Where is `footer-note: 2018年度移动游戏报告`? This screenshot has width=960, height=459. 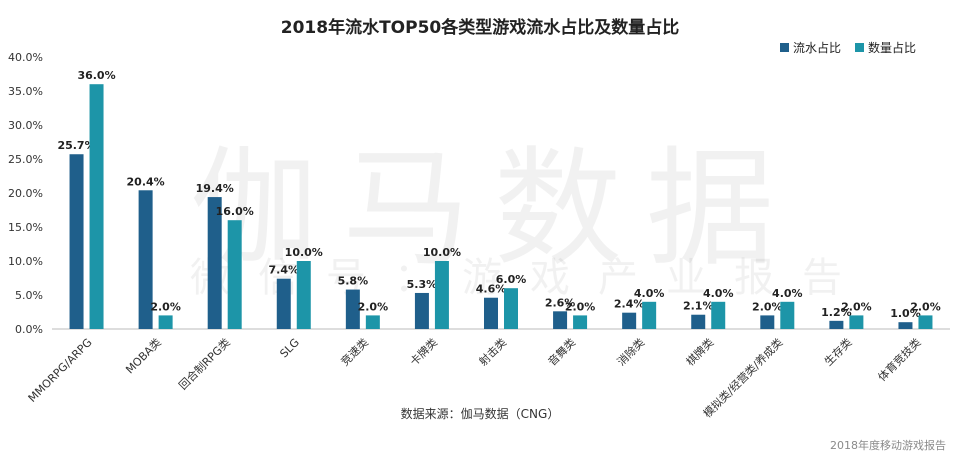
footer-note: 2018年度移动游戏报告 is located at coordinates (888, 445).